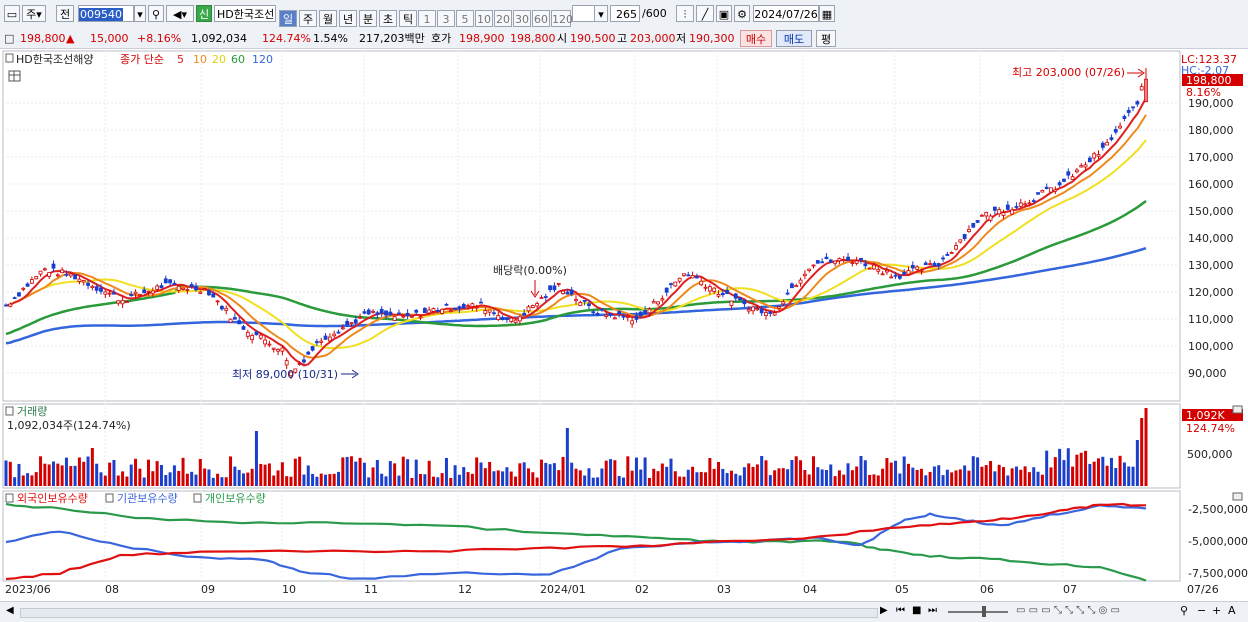 This screenshot has width=1248, height=622. What do you see at coordinates (1068, 610) in the screenshot?
I see `chart-tools-icons: ▭ ▭ ▭ ⤡ ⤡ ⤡ ⤡ ◎ ▭` at bounding box center [1068, 610].